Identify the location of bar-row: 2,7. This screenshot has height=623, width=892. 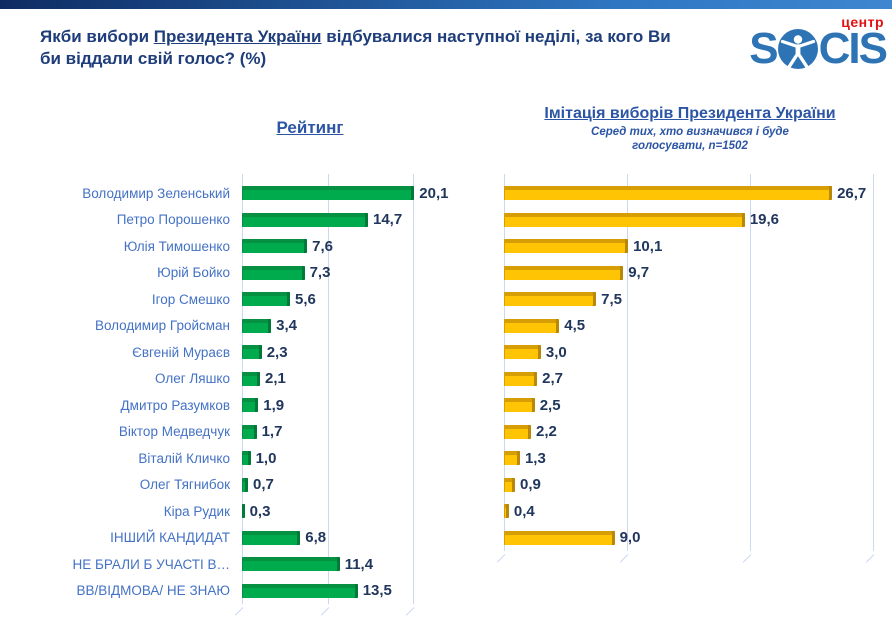
(692, 379).